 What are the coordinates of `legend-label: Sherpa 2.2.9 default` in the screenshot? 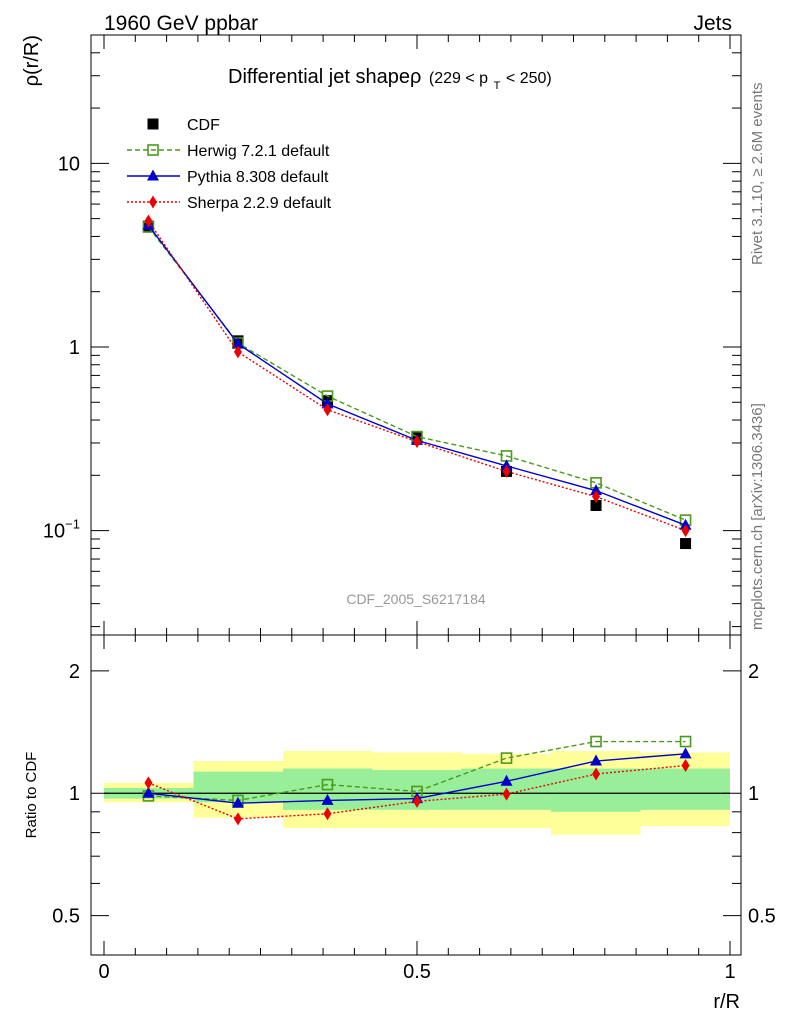 It's located at (259, 203).